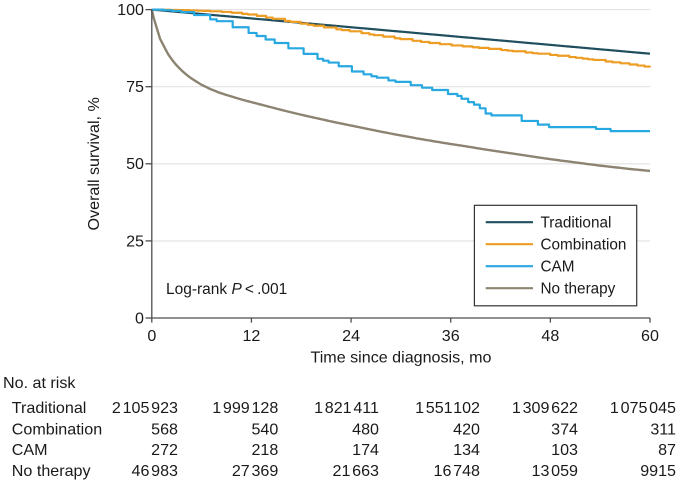 This screenshot has width=679, height=489. What do you see at coordinates (264, 429) in the screenshot?
I see `svg-text: 540` at bounding box center [264, 429].